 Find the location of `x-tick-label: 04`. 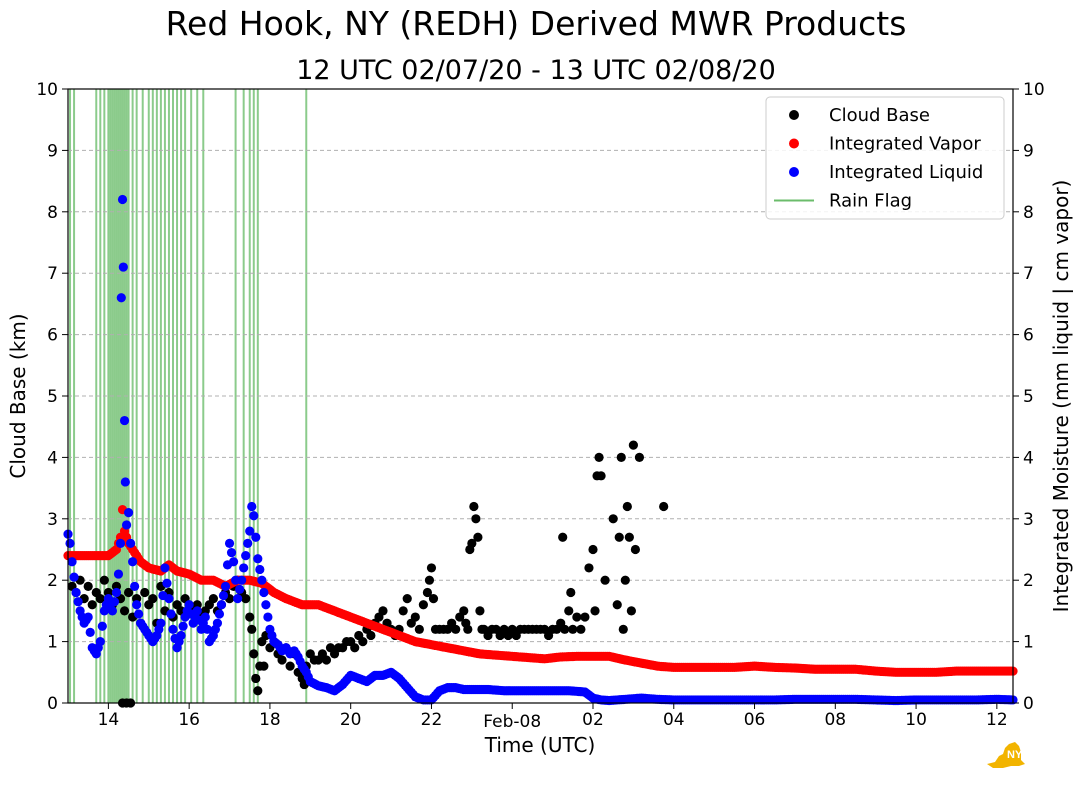

x-tick-label: 04 is located at coordinates (674, 720).